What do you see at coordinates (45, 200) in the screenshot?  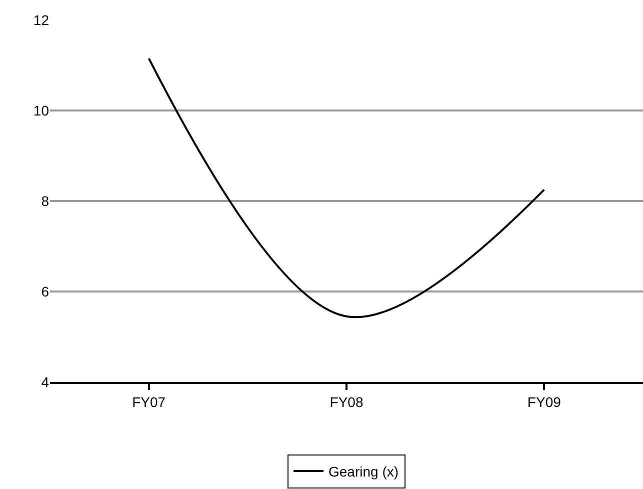 I see `y-tick-label: 8` at bounding box center [45, 200].